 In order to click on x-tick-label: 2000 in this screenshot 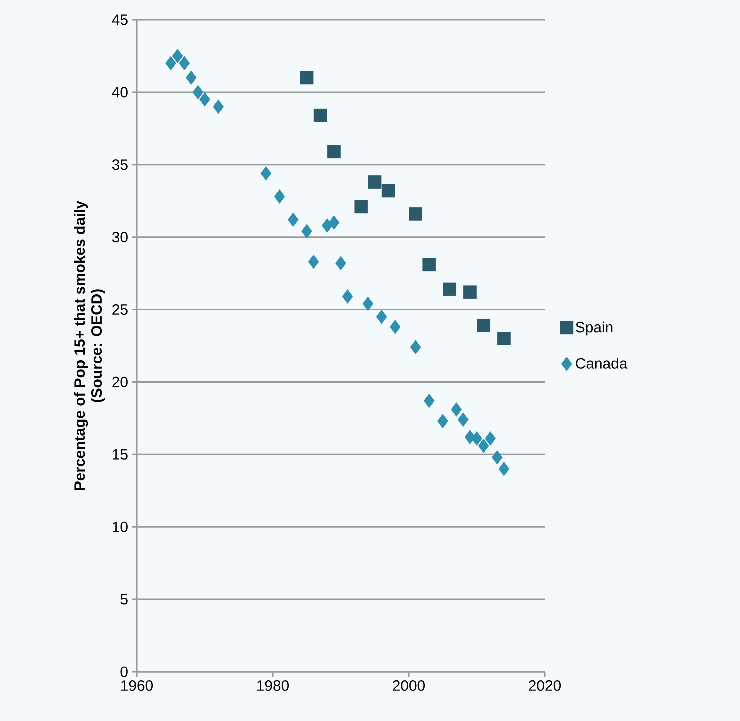, I will do `click(409, 686)`.